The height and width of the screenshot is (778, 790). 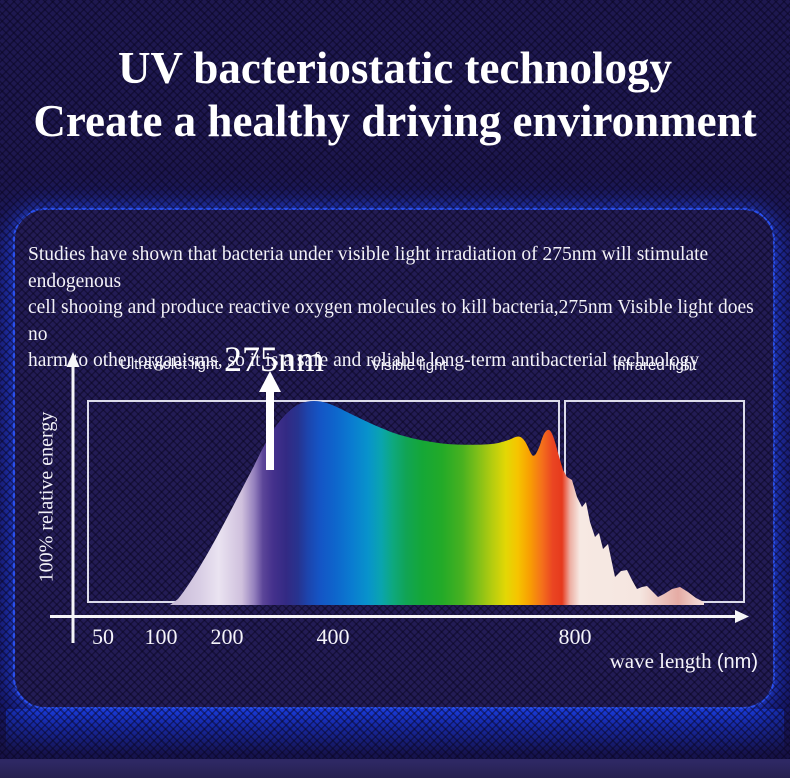 I want to click on title-line-1: UV bacteriostatic technology, so click(x=395, y=68).